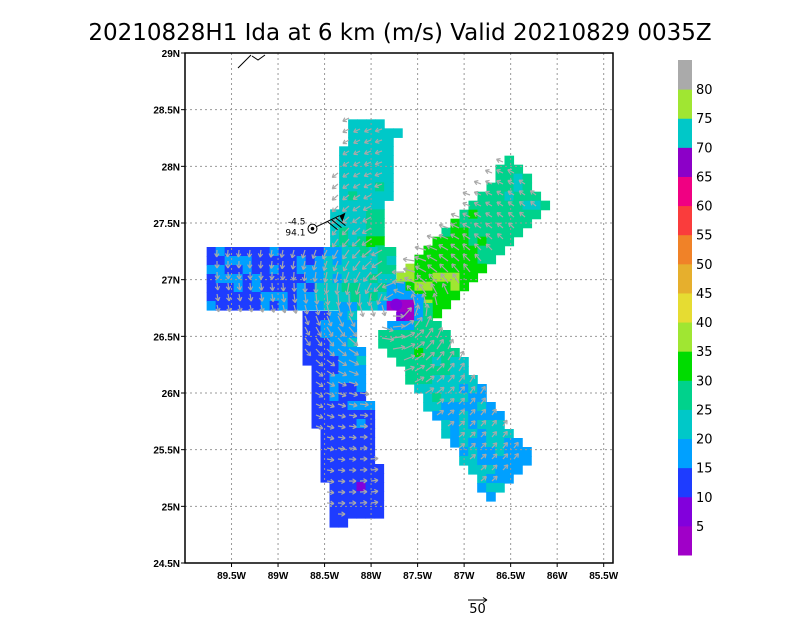  Describe the element at coordinates (700, 527) in the screenshot. I see `colorbar-label: 5` at that location.